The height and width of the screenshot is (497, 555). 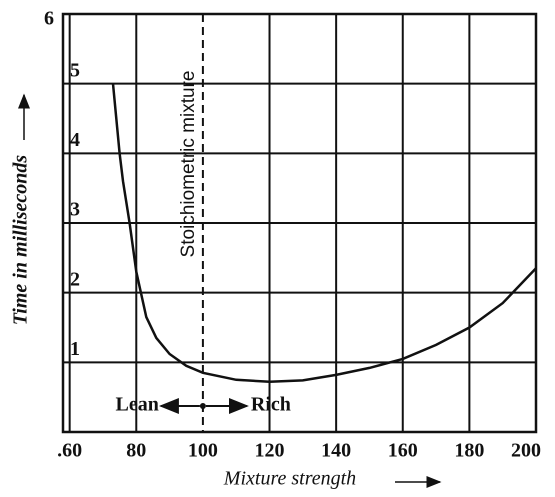 I want to click on y-tick-label: 6, so click(x=49, y=19).